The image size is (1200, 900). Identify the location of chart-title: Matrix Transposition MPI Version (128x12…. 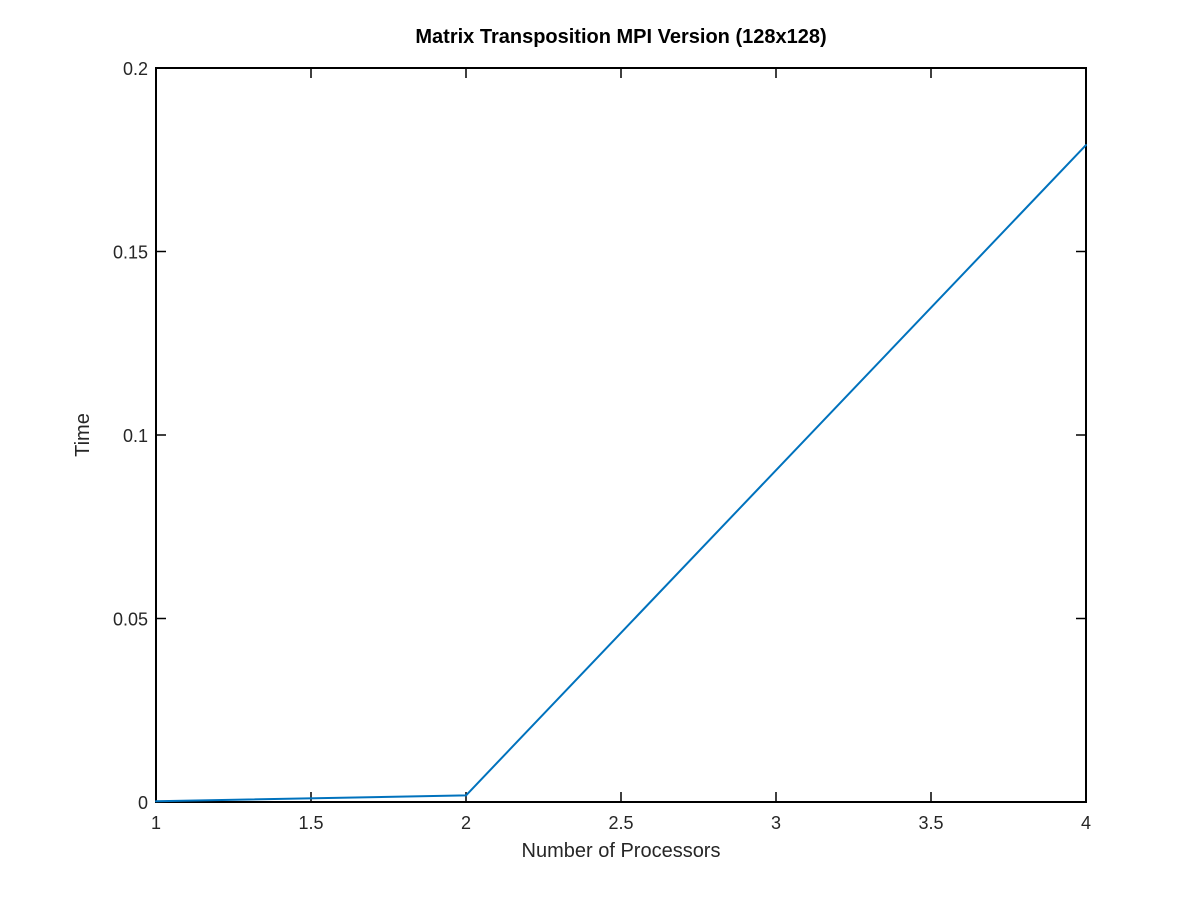
(620, 37).